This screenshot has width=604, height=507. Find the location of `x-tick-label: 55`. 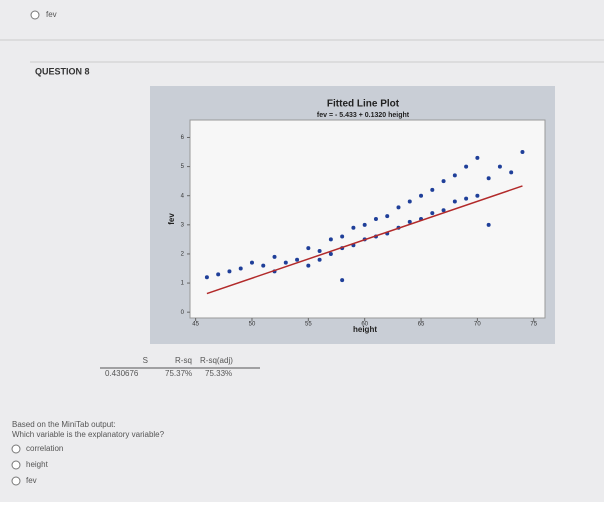

x-tick-label: 55 is located at coordinates (308, 325).